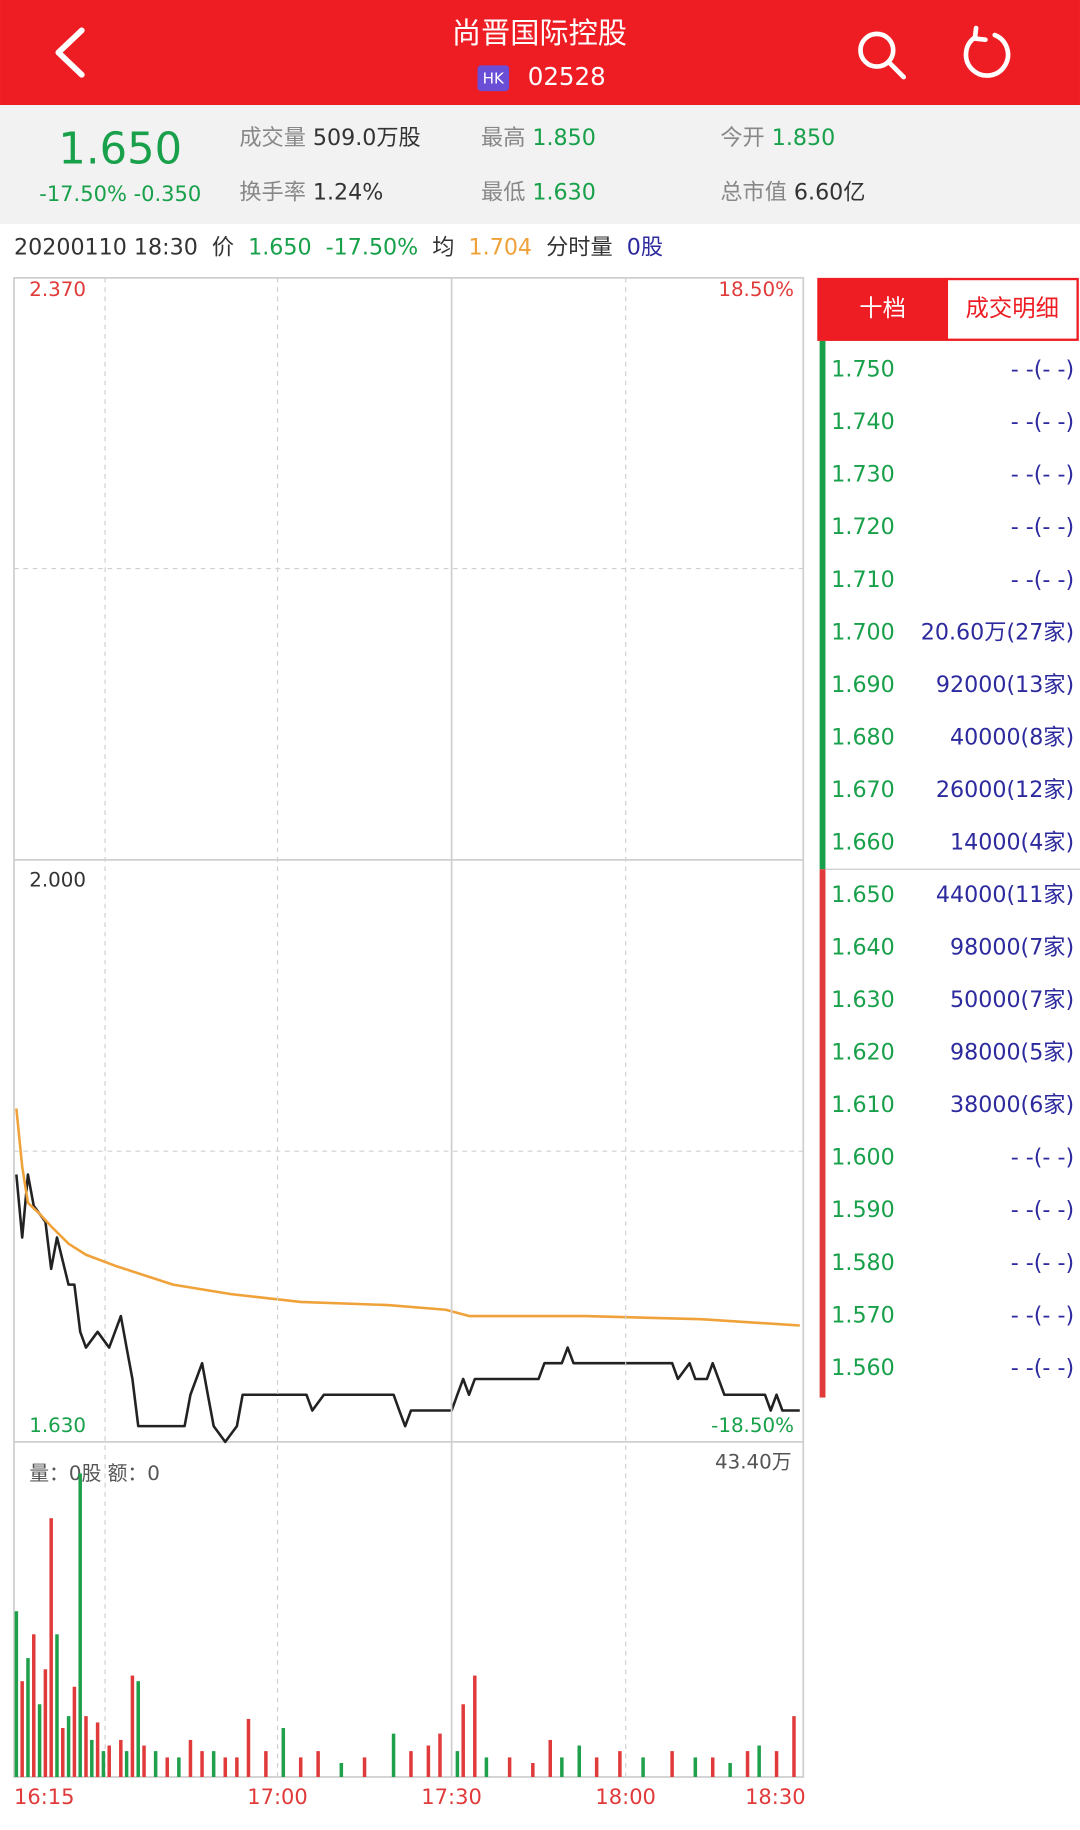 This screenshot has height=1830, width=1080. What do you see at coordinates (579, 247) in the screenshot?
I see `info-vol-label: 分时量` at bounding box center [579, 247].